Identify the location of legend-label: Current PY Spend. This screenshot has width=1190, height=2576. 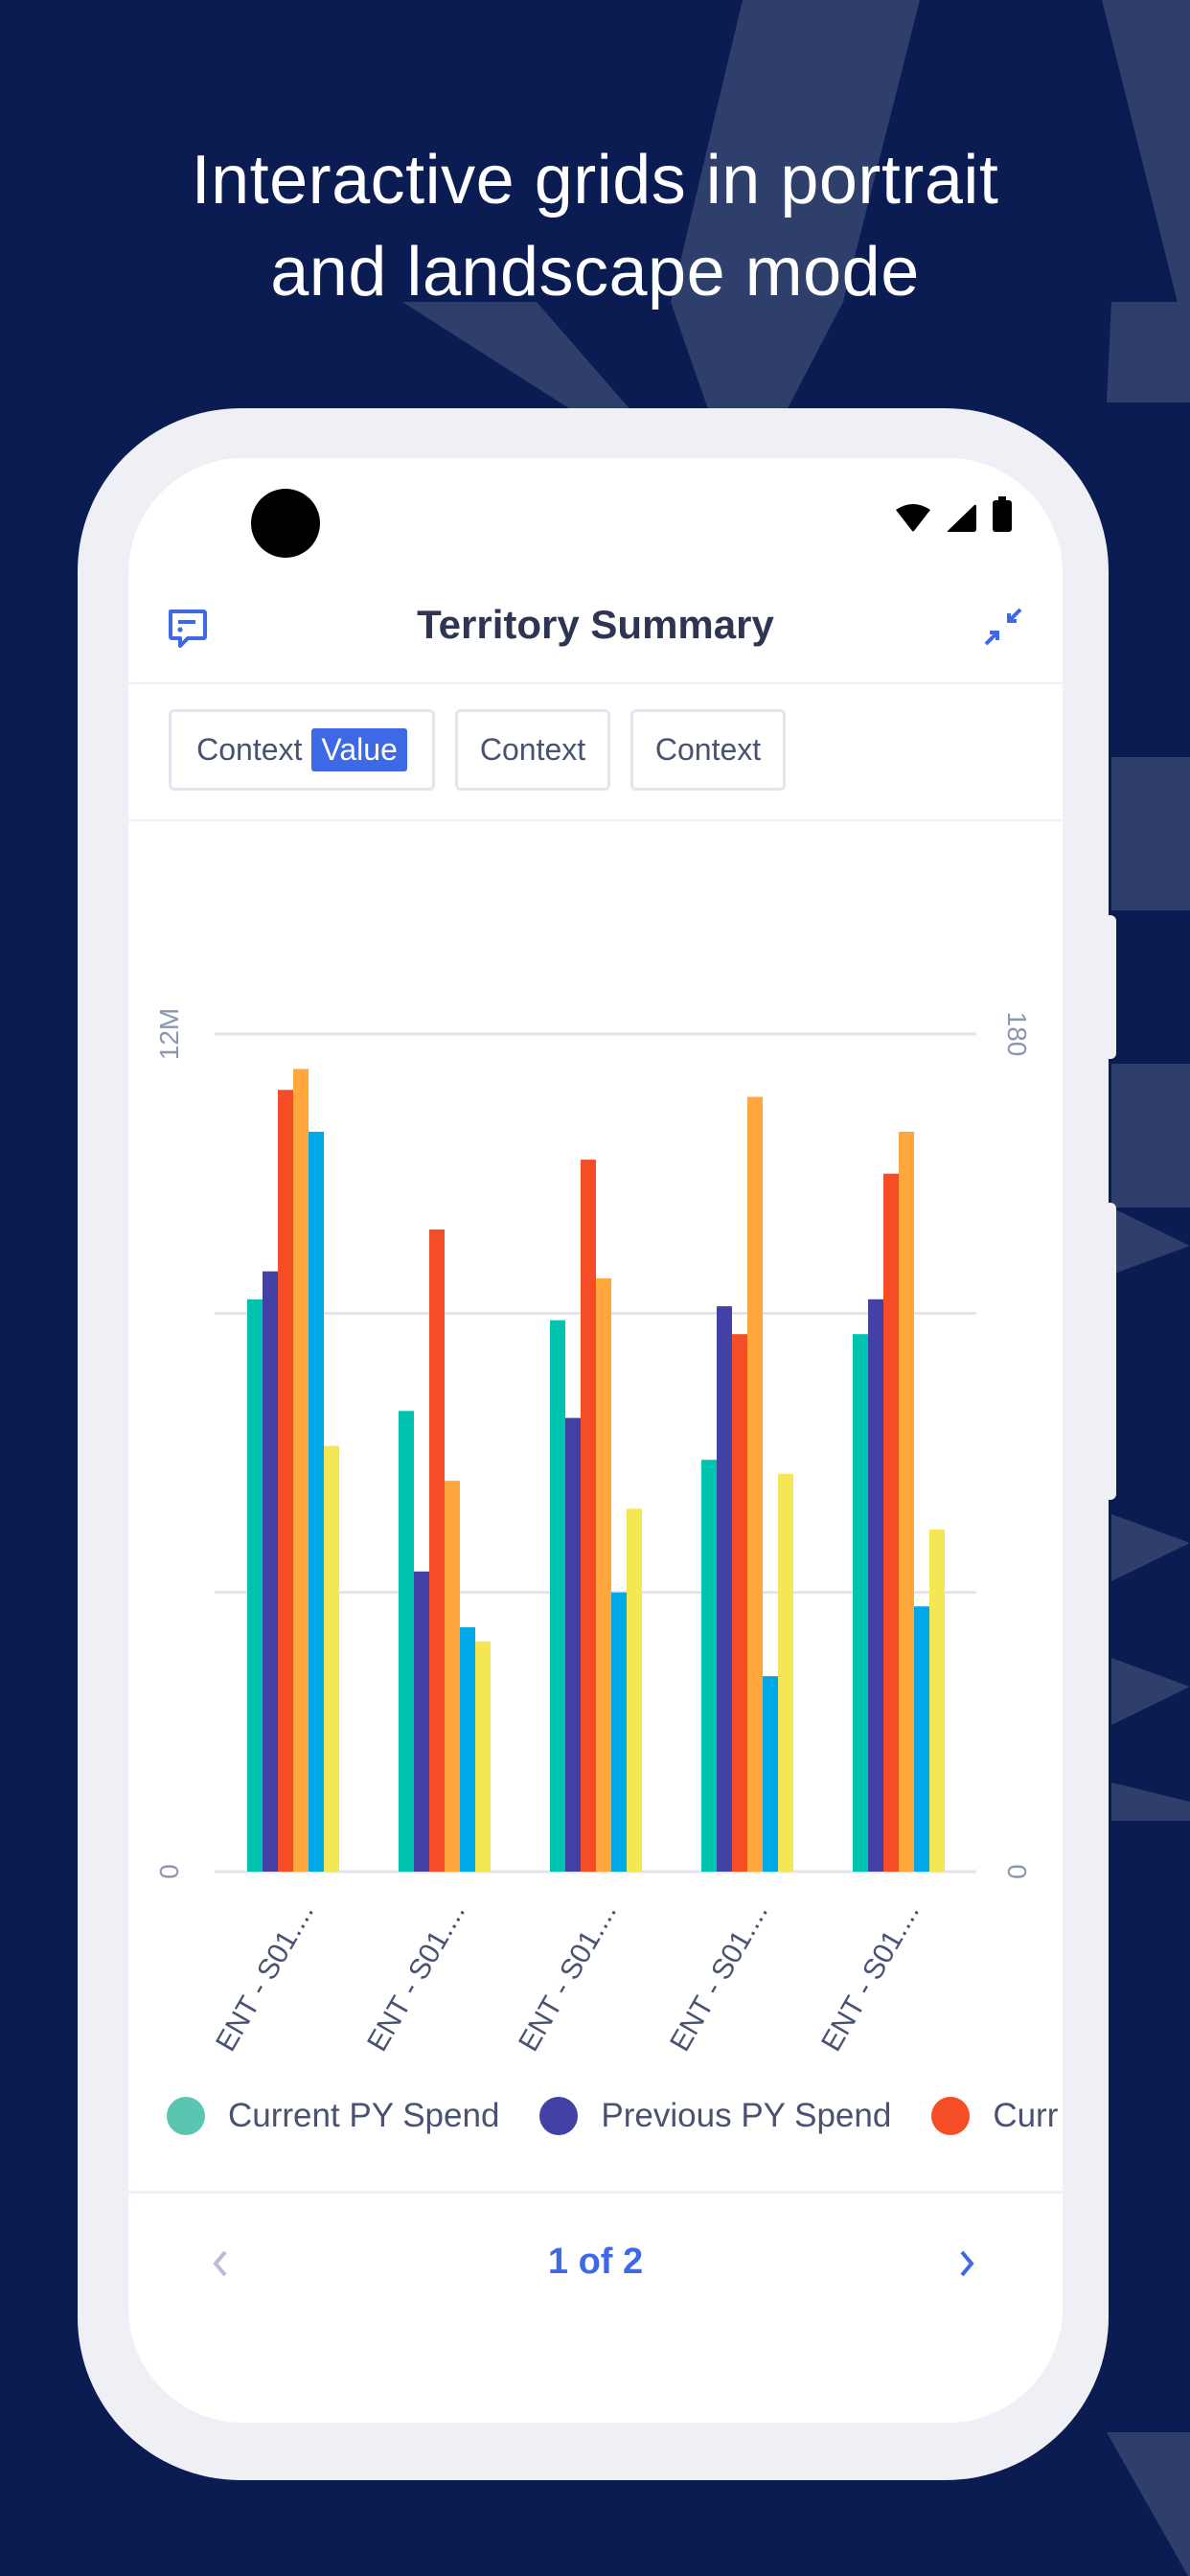
(364, 2115).